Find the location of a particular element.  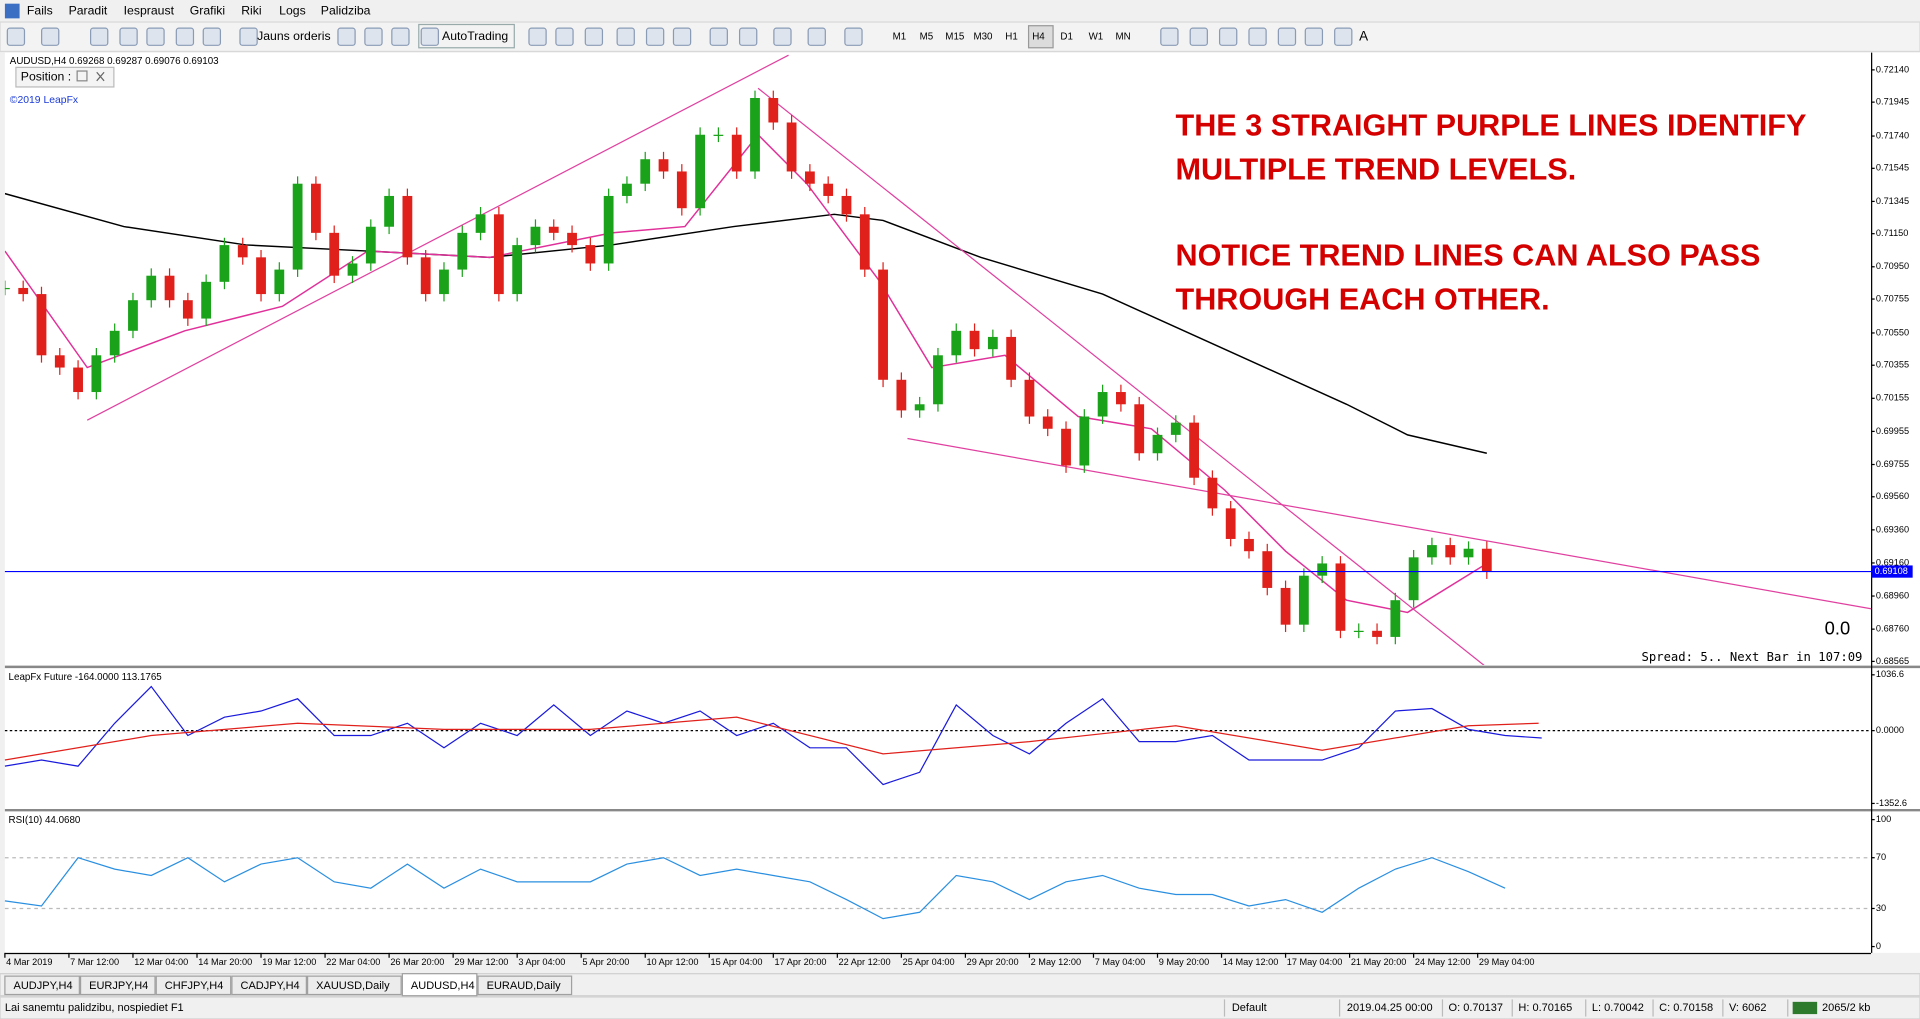

current-price-label: 0.69108 is located at coordinates (1891, 571).